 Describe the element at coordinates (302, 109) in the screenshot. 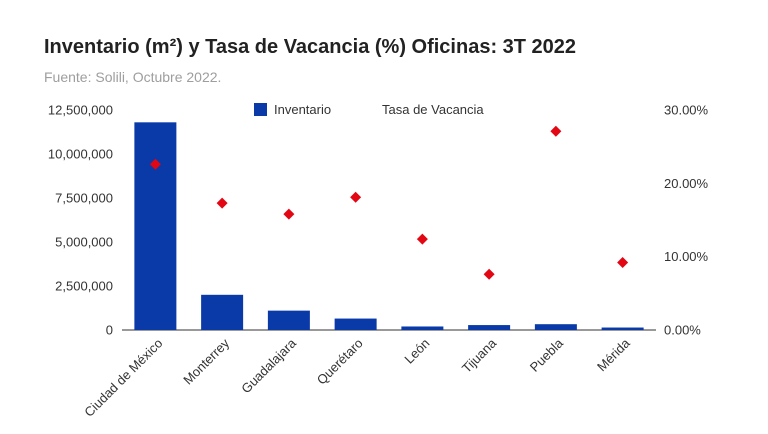

I see `legend-label-inventario: Inventario` at that location.